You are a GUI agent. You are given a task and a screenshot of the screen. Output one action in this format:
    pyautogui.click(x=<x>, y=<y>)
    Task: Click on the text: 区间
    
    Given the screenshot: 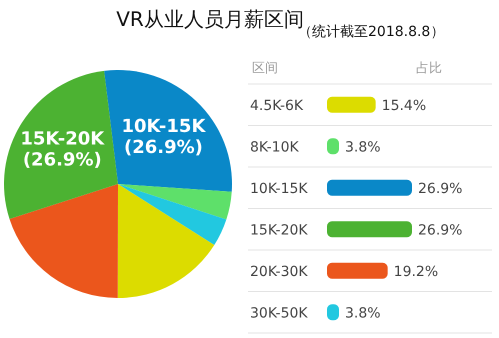 What is the action you would take?
    pyautogui.click(x=265, y=68)
    